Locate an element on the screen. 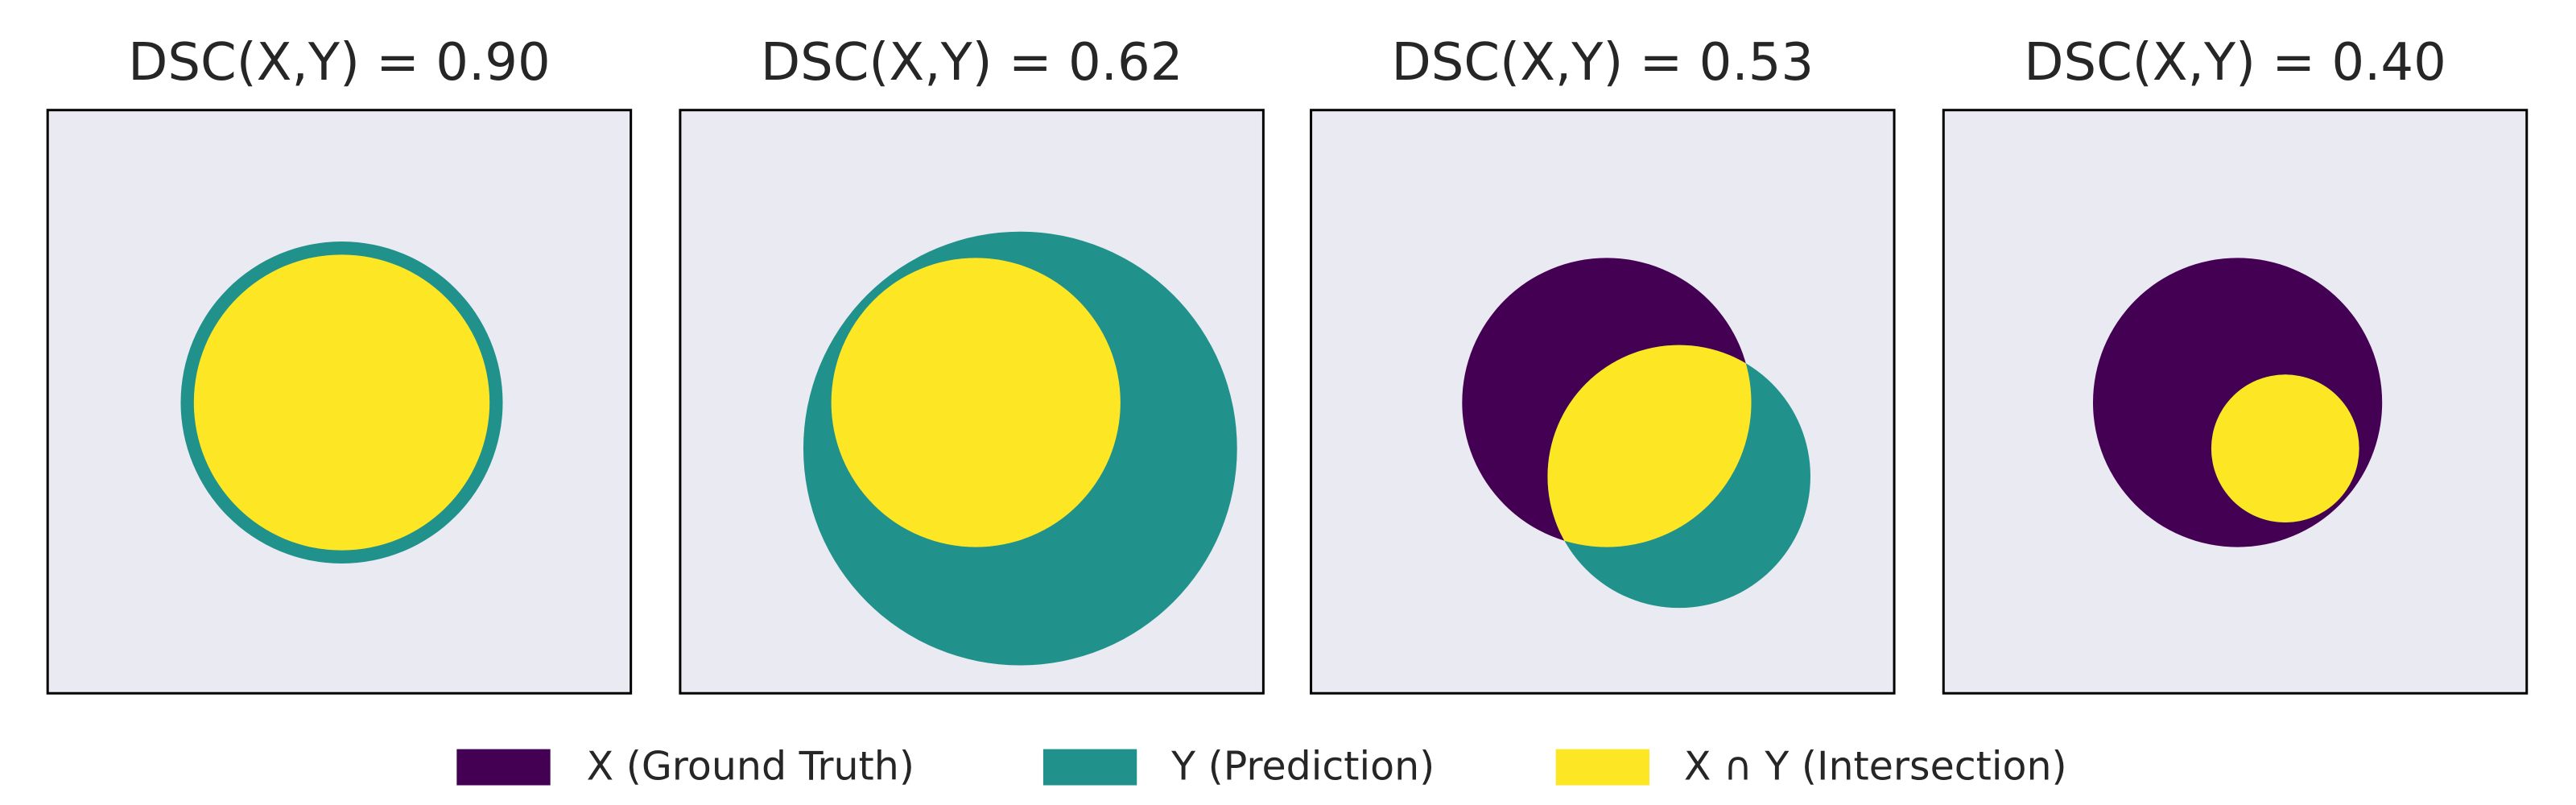  legend-label: X ∩ Y (Intersection) is located at coordinates (1875, 767).